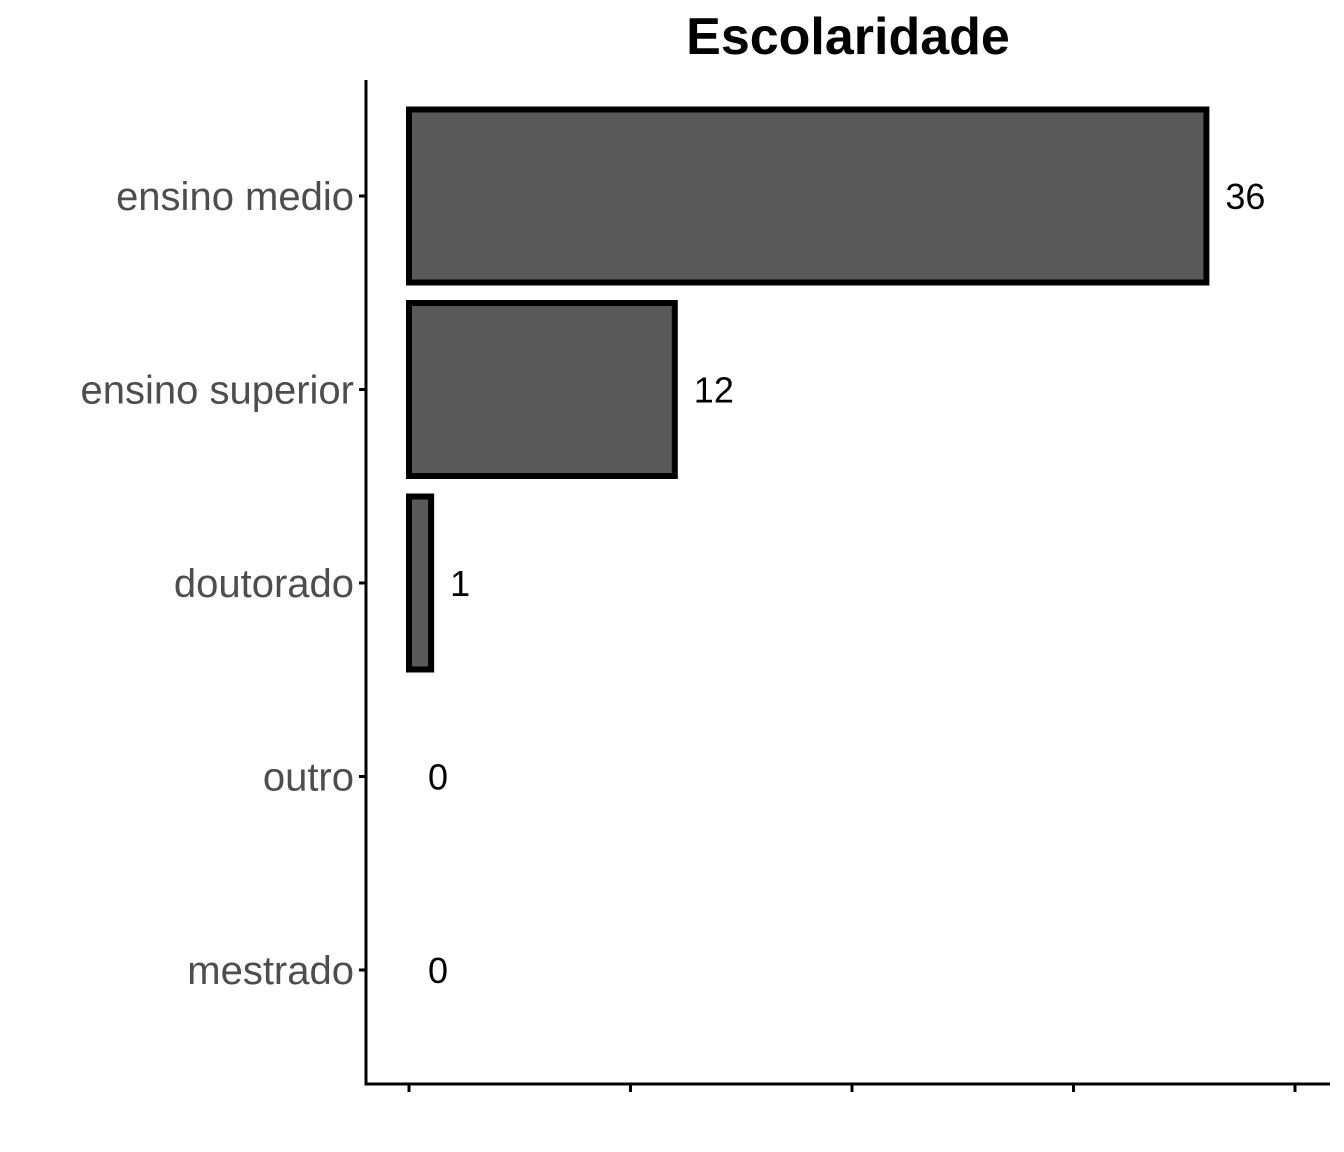  Describe the element at coordinates (542, 389) in the screenshot. I see `bar-ensino-superior` at that location.